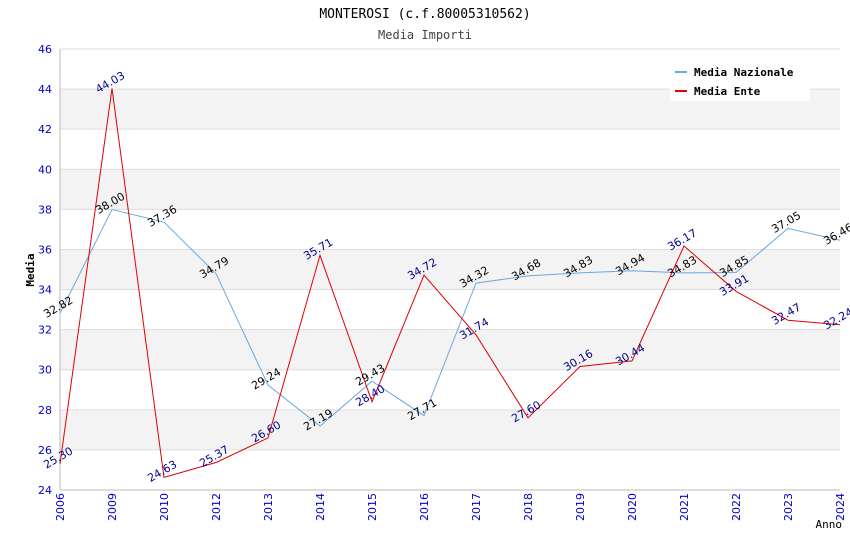 The height and width of the screenshot is (550, 850). What do you see at coordinates (632, 507) in the screenshot?
I see `x-tick-label: 2020` at bounding box center [632, 507].